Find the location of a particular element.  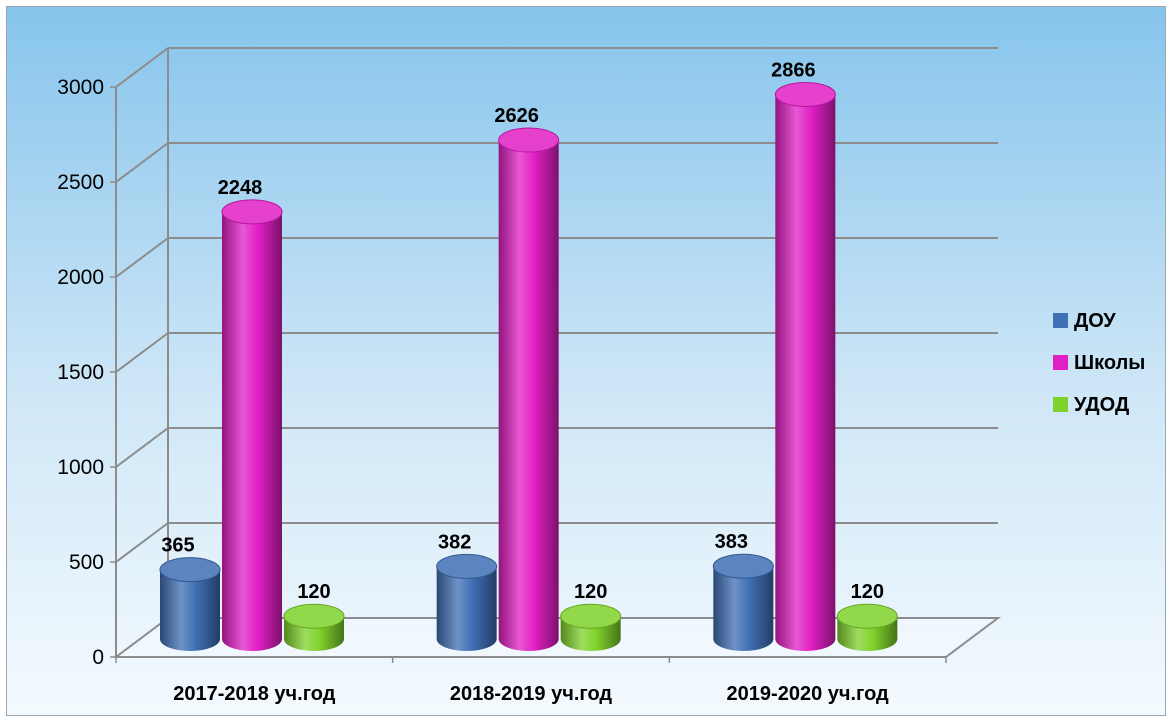

data-label: 2626 is located at coordinates (516, 116).